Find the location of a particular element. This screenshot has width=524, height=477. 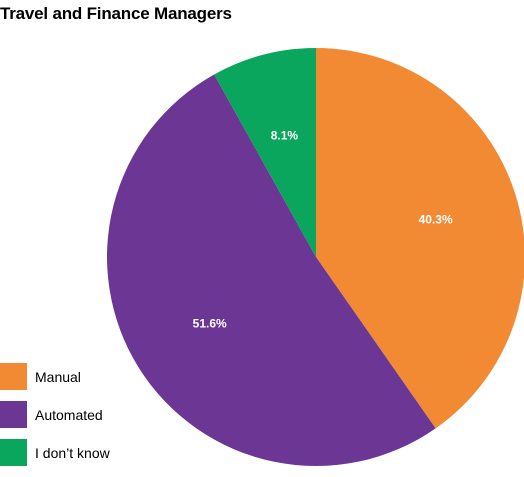

legend-item-automated: Automated is located at coordinates (55, 414).